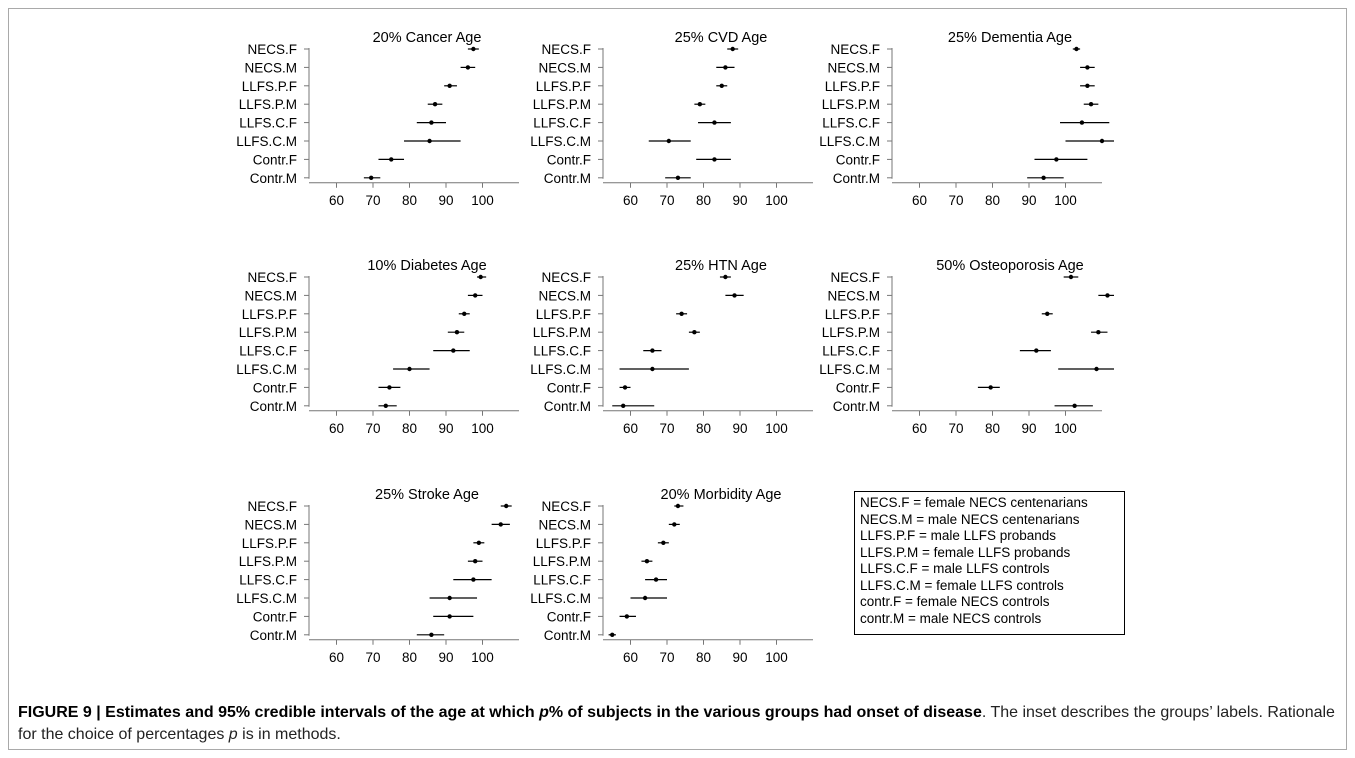 The height and width of the screenshot is (758, 1355). I want to click on panel-title: 20% Morbidity Age, so click(721, 495).